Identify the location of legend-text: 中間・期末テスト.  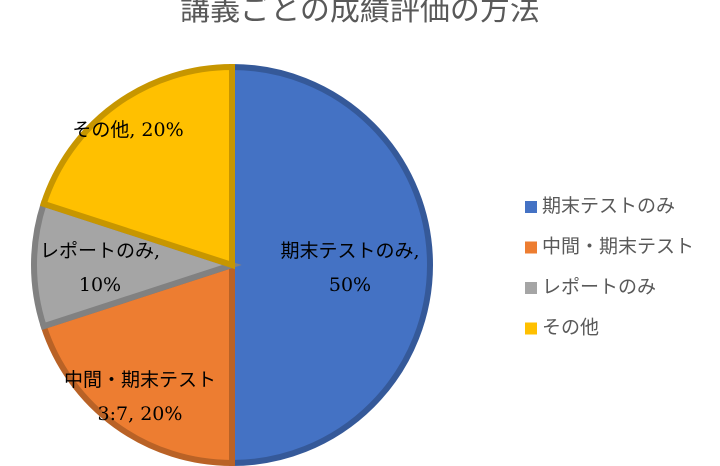
(618, 247).